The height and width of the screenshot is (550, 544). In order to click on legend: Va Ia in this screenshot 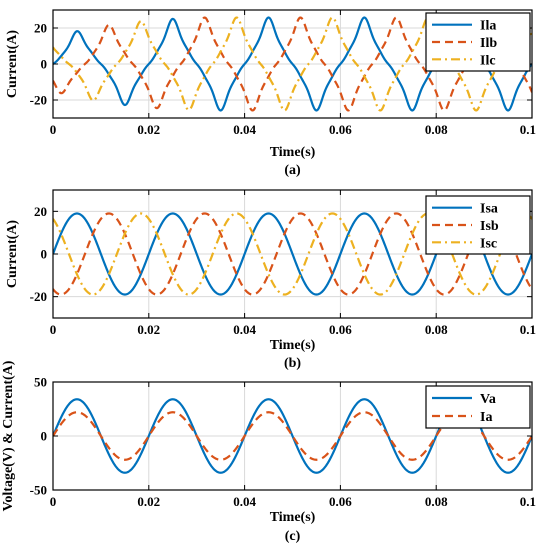, I will do `click(478, 407)`.